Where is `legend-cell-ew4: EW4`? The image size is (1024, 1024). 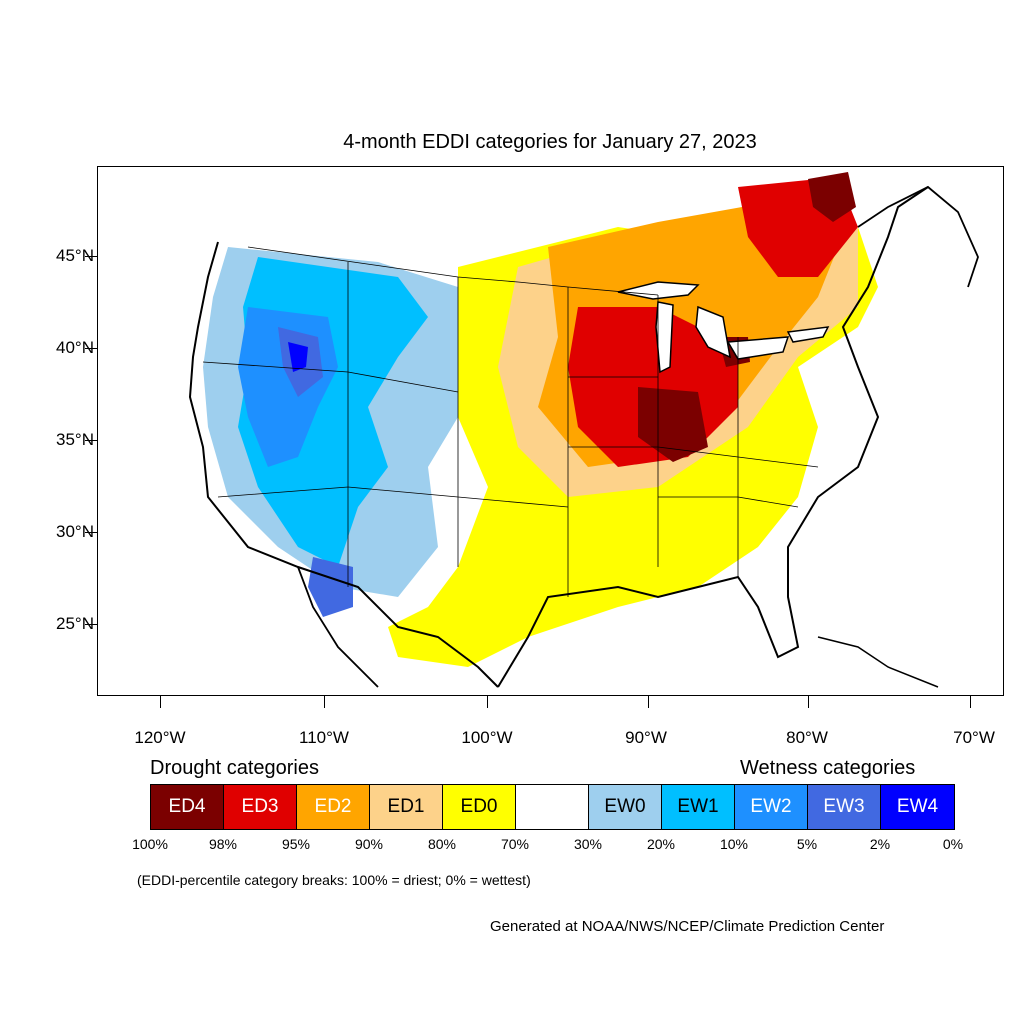
legend-cell-ew4: EW4 is located at coordinates (917, 807).